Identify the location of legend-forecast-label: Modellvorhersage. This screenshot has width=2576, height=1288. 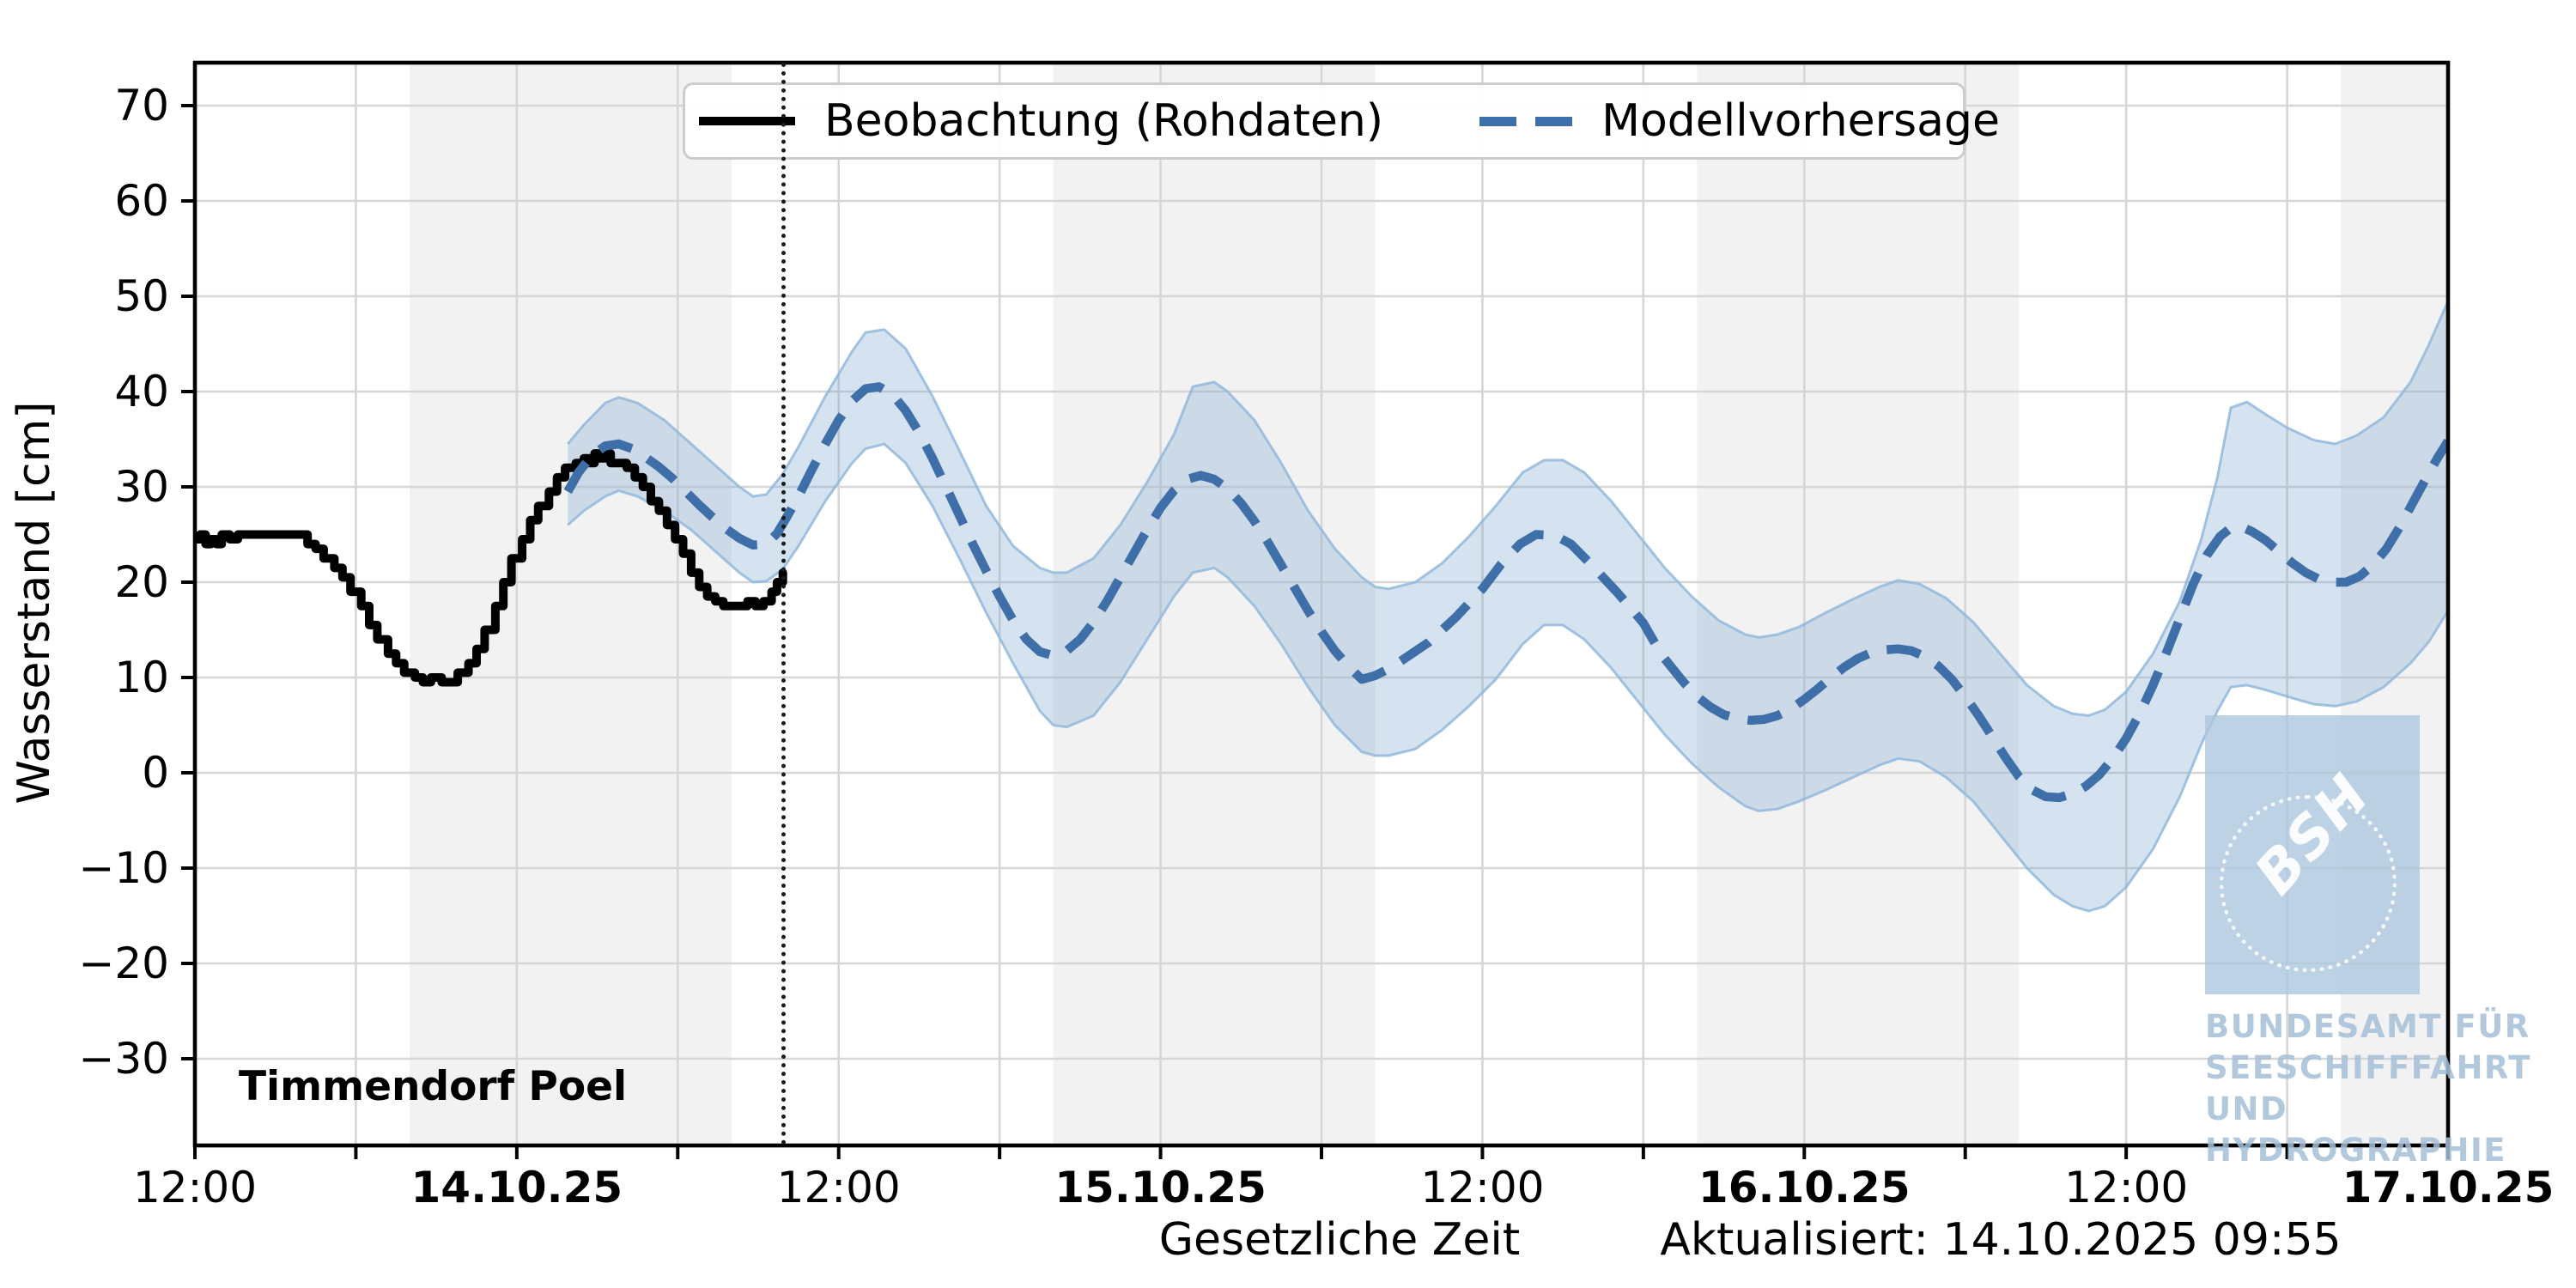
(1801, 121).